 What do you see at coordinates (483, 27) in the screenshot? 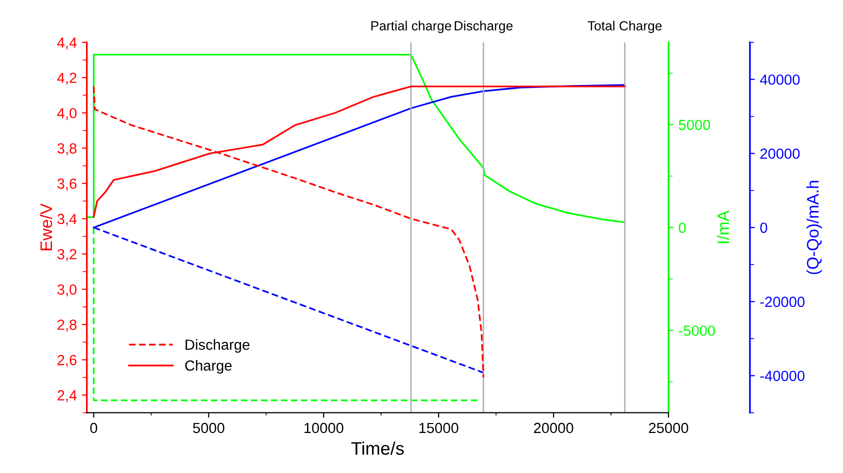
I see `ref-line-label: Discharge` at bounding box center [483, 27].